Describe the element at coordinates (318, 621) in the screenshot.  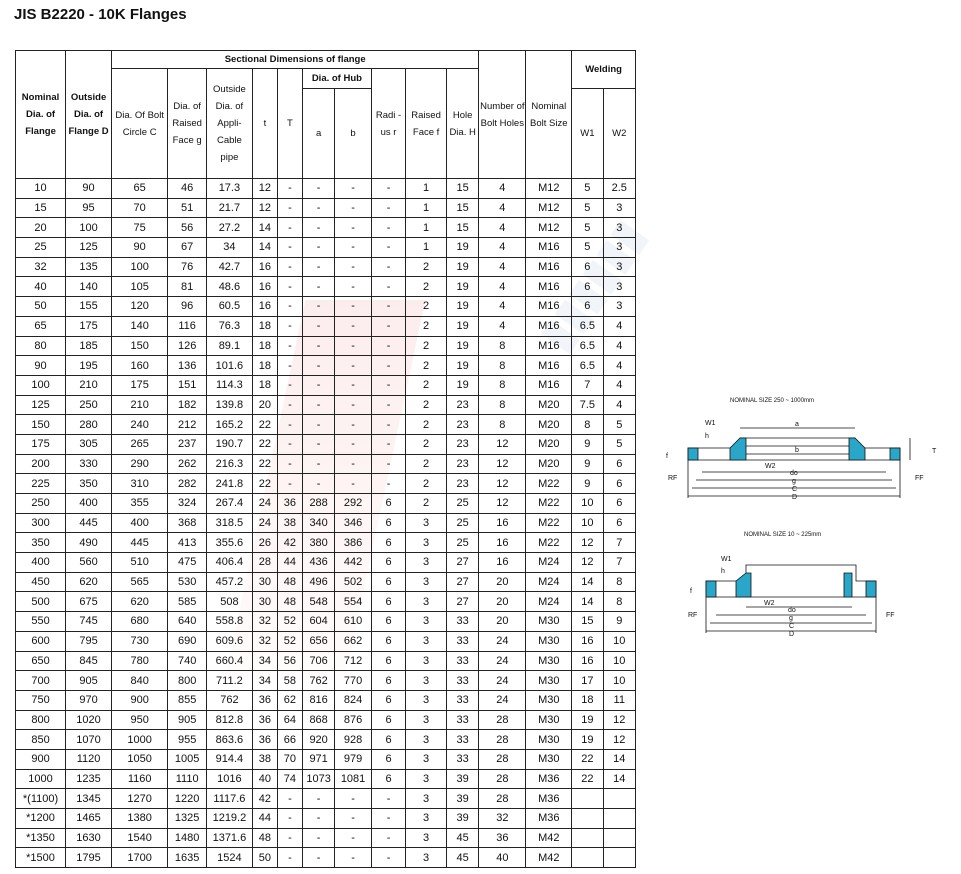
I see `table-cell: 604` at that location.